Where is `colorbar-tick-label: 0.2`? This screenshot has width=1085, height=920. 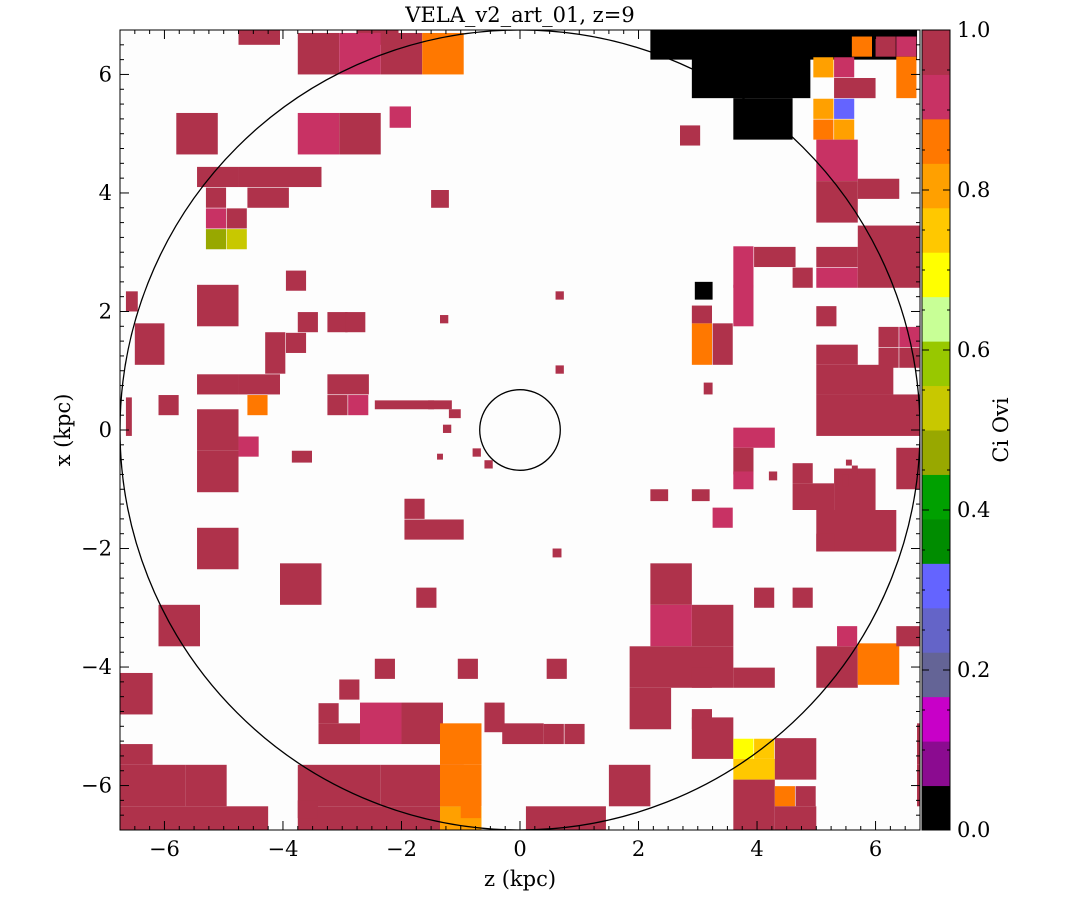
colorbar-tick-label: 0.2 is located at coordinates (973, 670).